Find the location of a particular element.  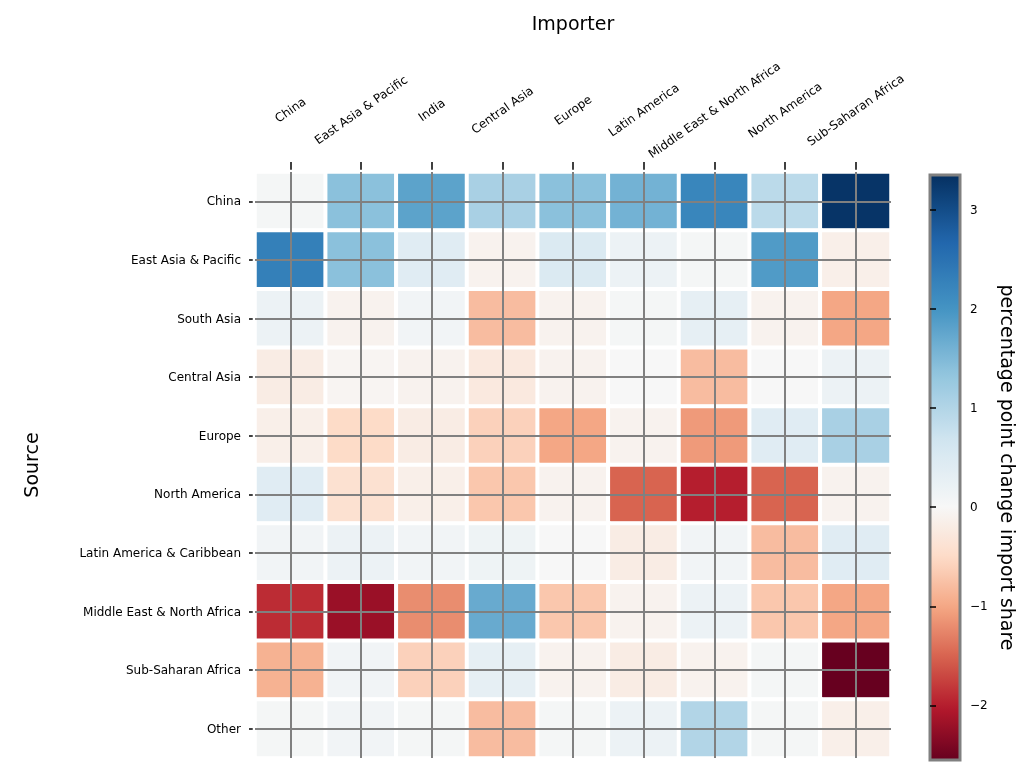

color-bar-label: −2 is located at coordinates (979, 705).